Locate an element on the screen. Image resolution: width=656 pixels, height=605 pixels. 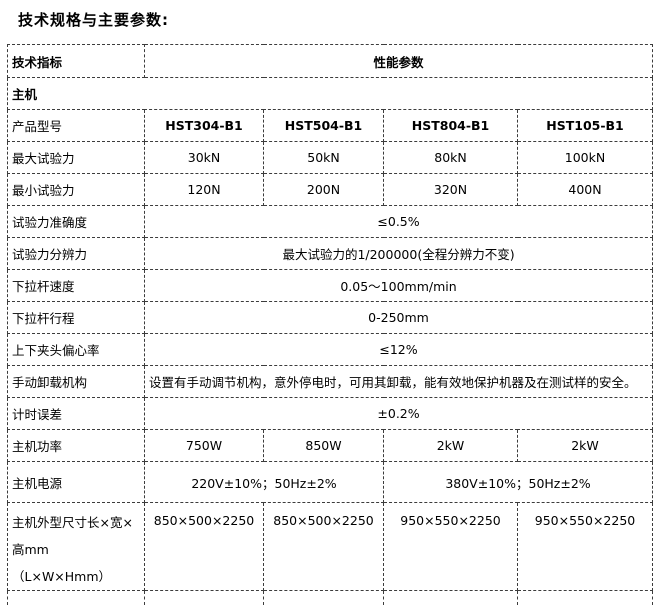
row-value: 最大试验力的1/200000(全程分辨力不变) is located at coordinates (398, 253).